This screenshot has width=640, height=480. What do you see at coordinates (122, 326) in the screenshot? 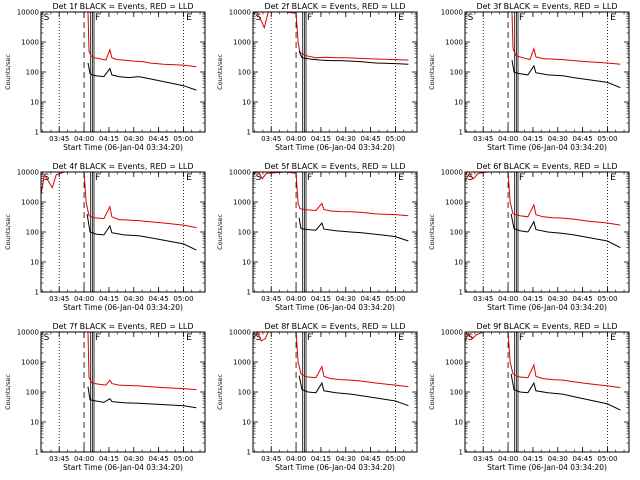
I see `panel-title: Det 7f BLACK = Events, RED = LLD` at bounding box center [122, 326].